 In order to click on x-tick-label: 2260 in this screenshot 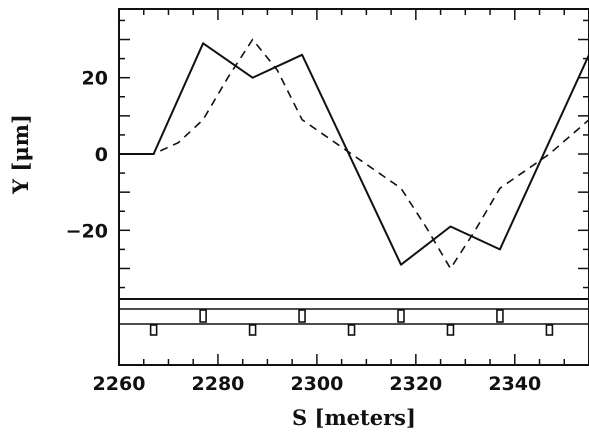, I will do `click(119, 384)`.